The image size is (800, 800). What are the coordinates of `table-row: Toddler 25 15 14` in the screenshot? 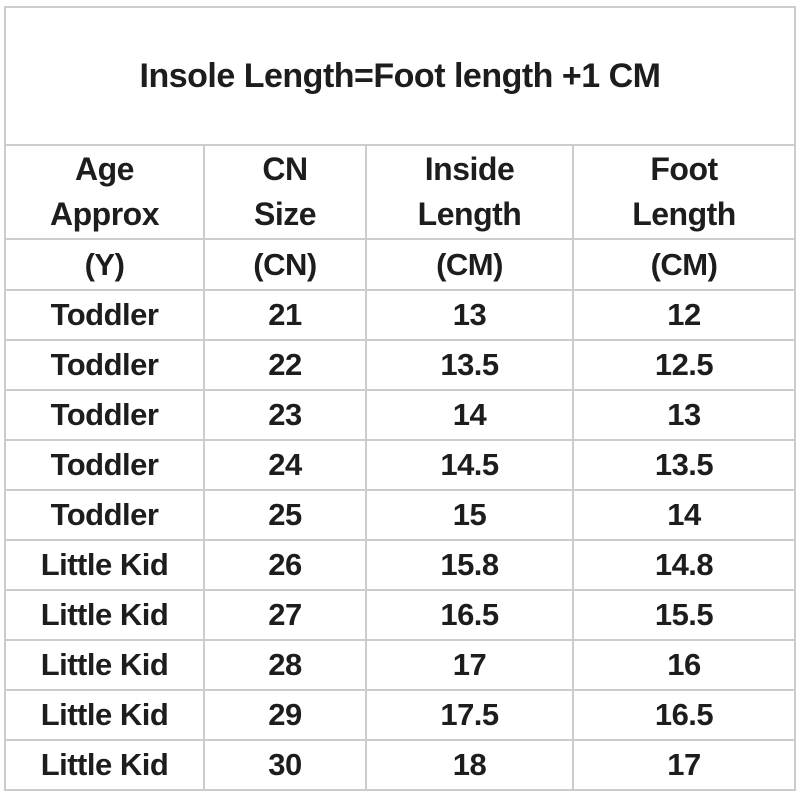 It's located at (400, 515).